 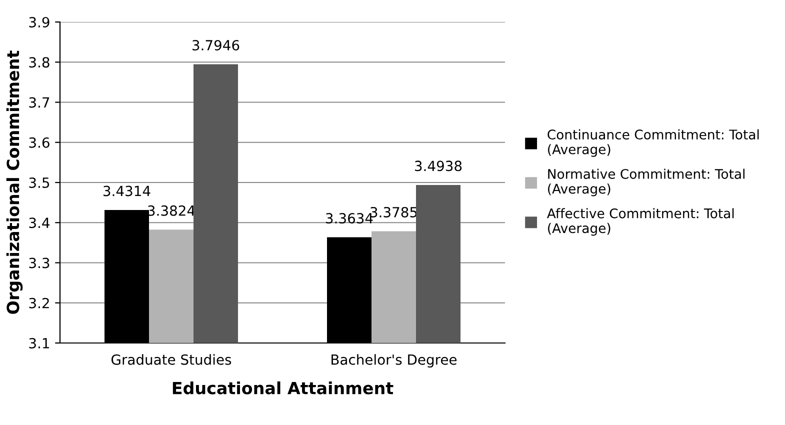 I want to click on y-axis-title: Organizational Commitment, so click(x=14, y=182).